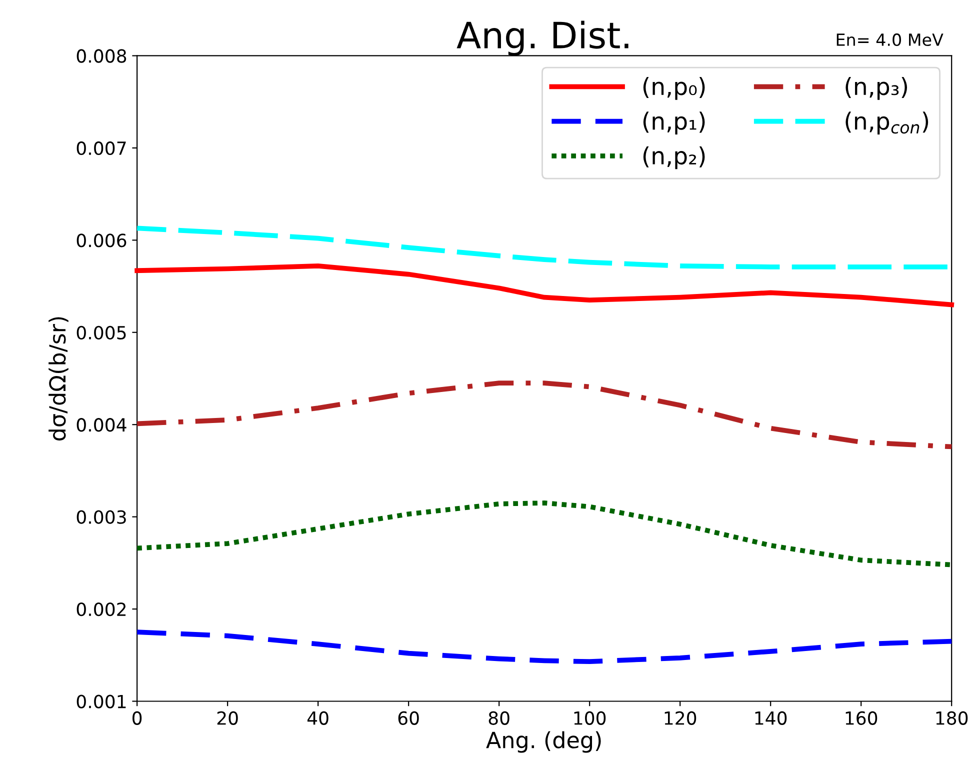 The image size is (979, 774). I want to click on x-tick-label: 80, so click(499, 718).